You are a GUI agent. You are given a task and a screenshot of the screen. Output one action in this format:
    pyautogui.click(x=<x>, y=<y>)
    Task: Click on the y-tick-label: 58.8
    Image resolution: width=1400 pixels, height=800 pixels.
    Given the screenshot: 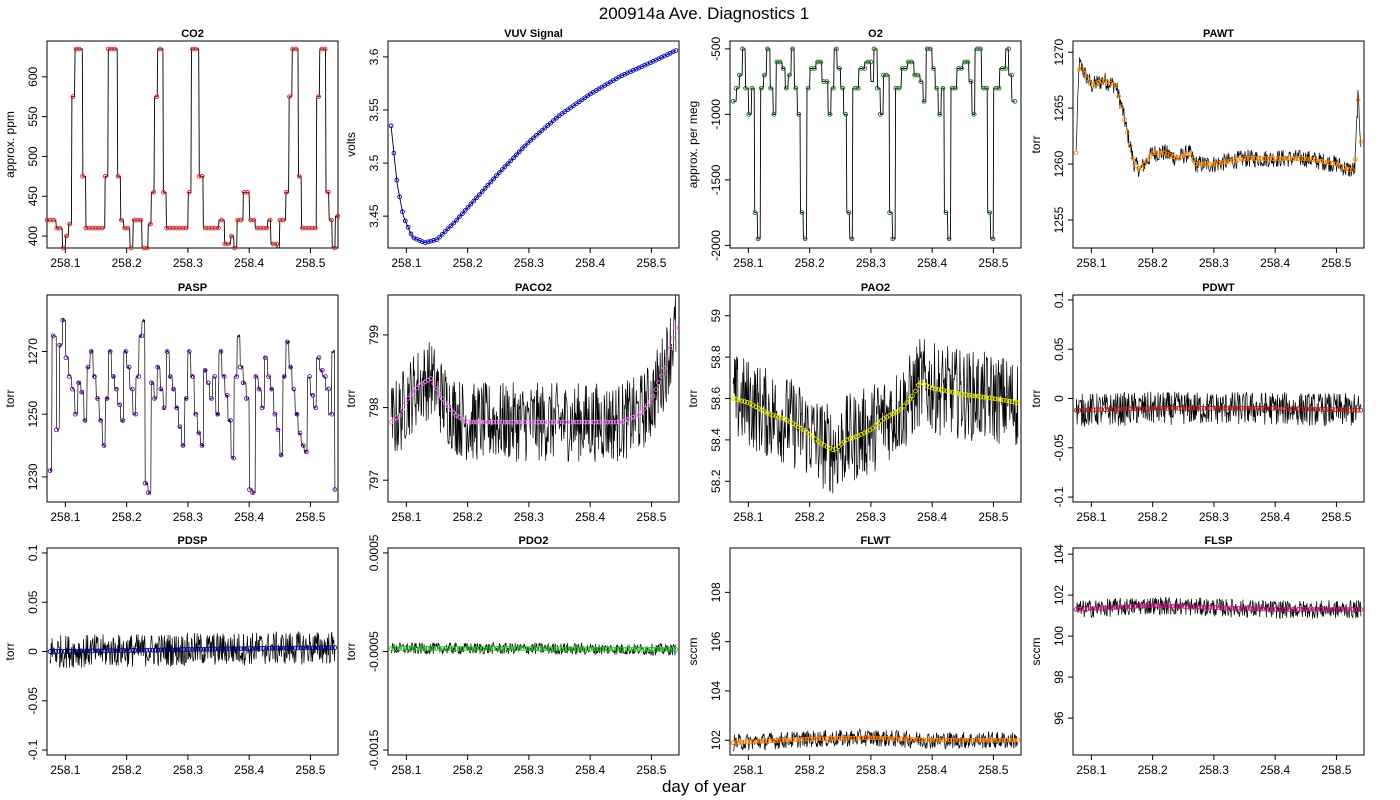 What is the action you would take?
    pyautogui.click(x=716, y=357)
    